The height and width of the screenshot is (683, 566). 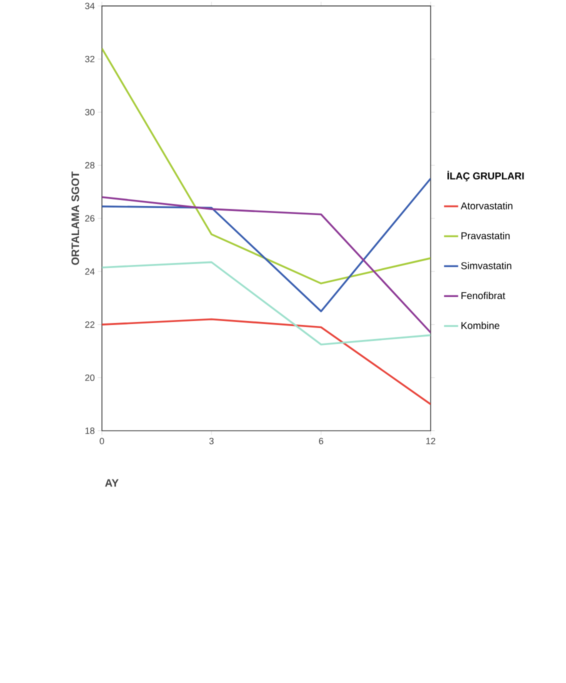 I want to click on y-tick-label: 24, so click(x=90, y=271).